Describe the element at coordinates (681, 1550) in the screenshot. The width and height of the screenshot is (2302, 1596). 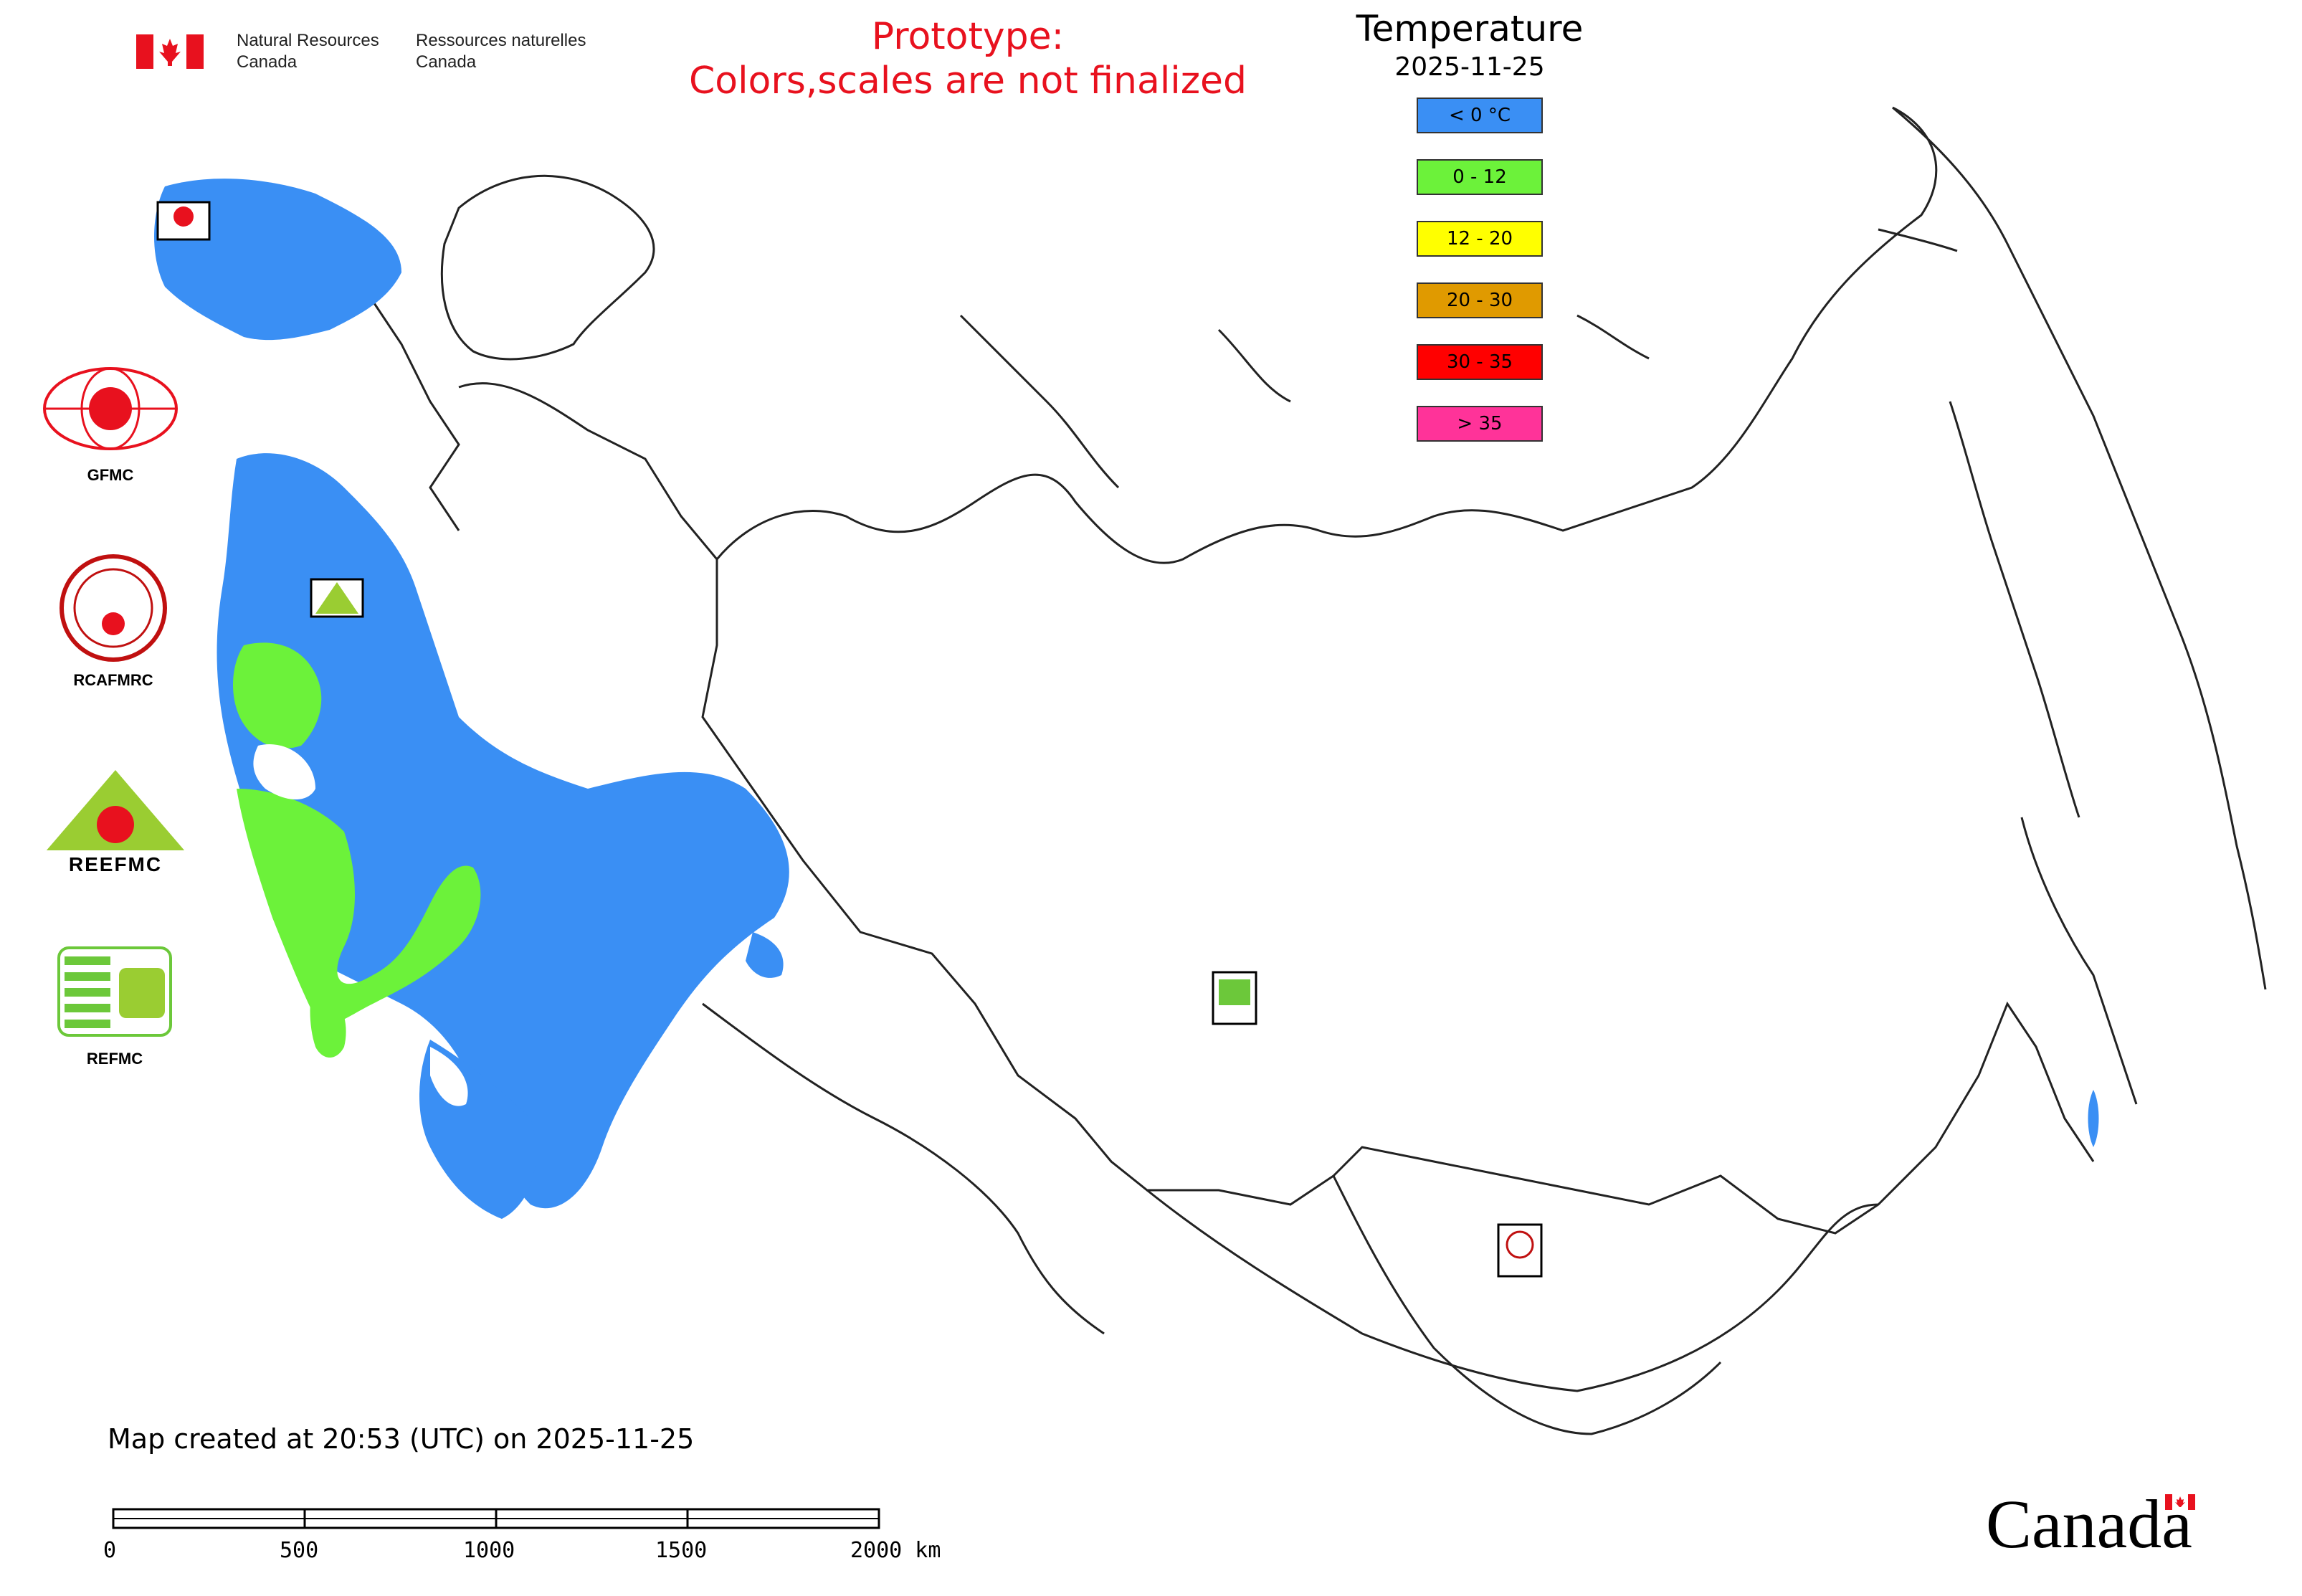
I see `scale-tick-1500: 1500` at that location.